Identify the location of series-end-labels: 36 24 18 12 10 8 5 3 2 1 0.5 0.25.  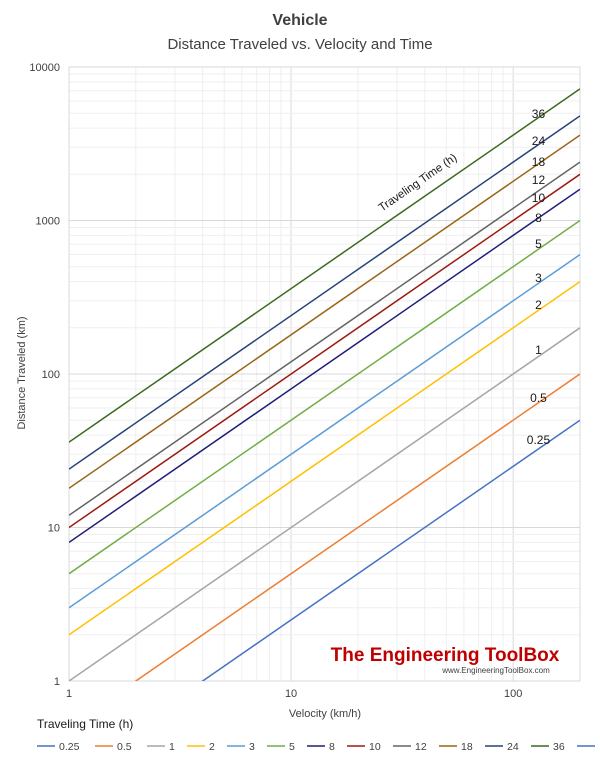
(539, 277).